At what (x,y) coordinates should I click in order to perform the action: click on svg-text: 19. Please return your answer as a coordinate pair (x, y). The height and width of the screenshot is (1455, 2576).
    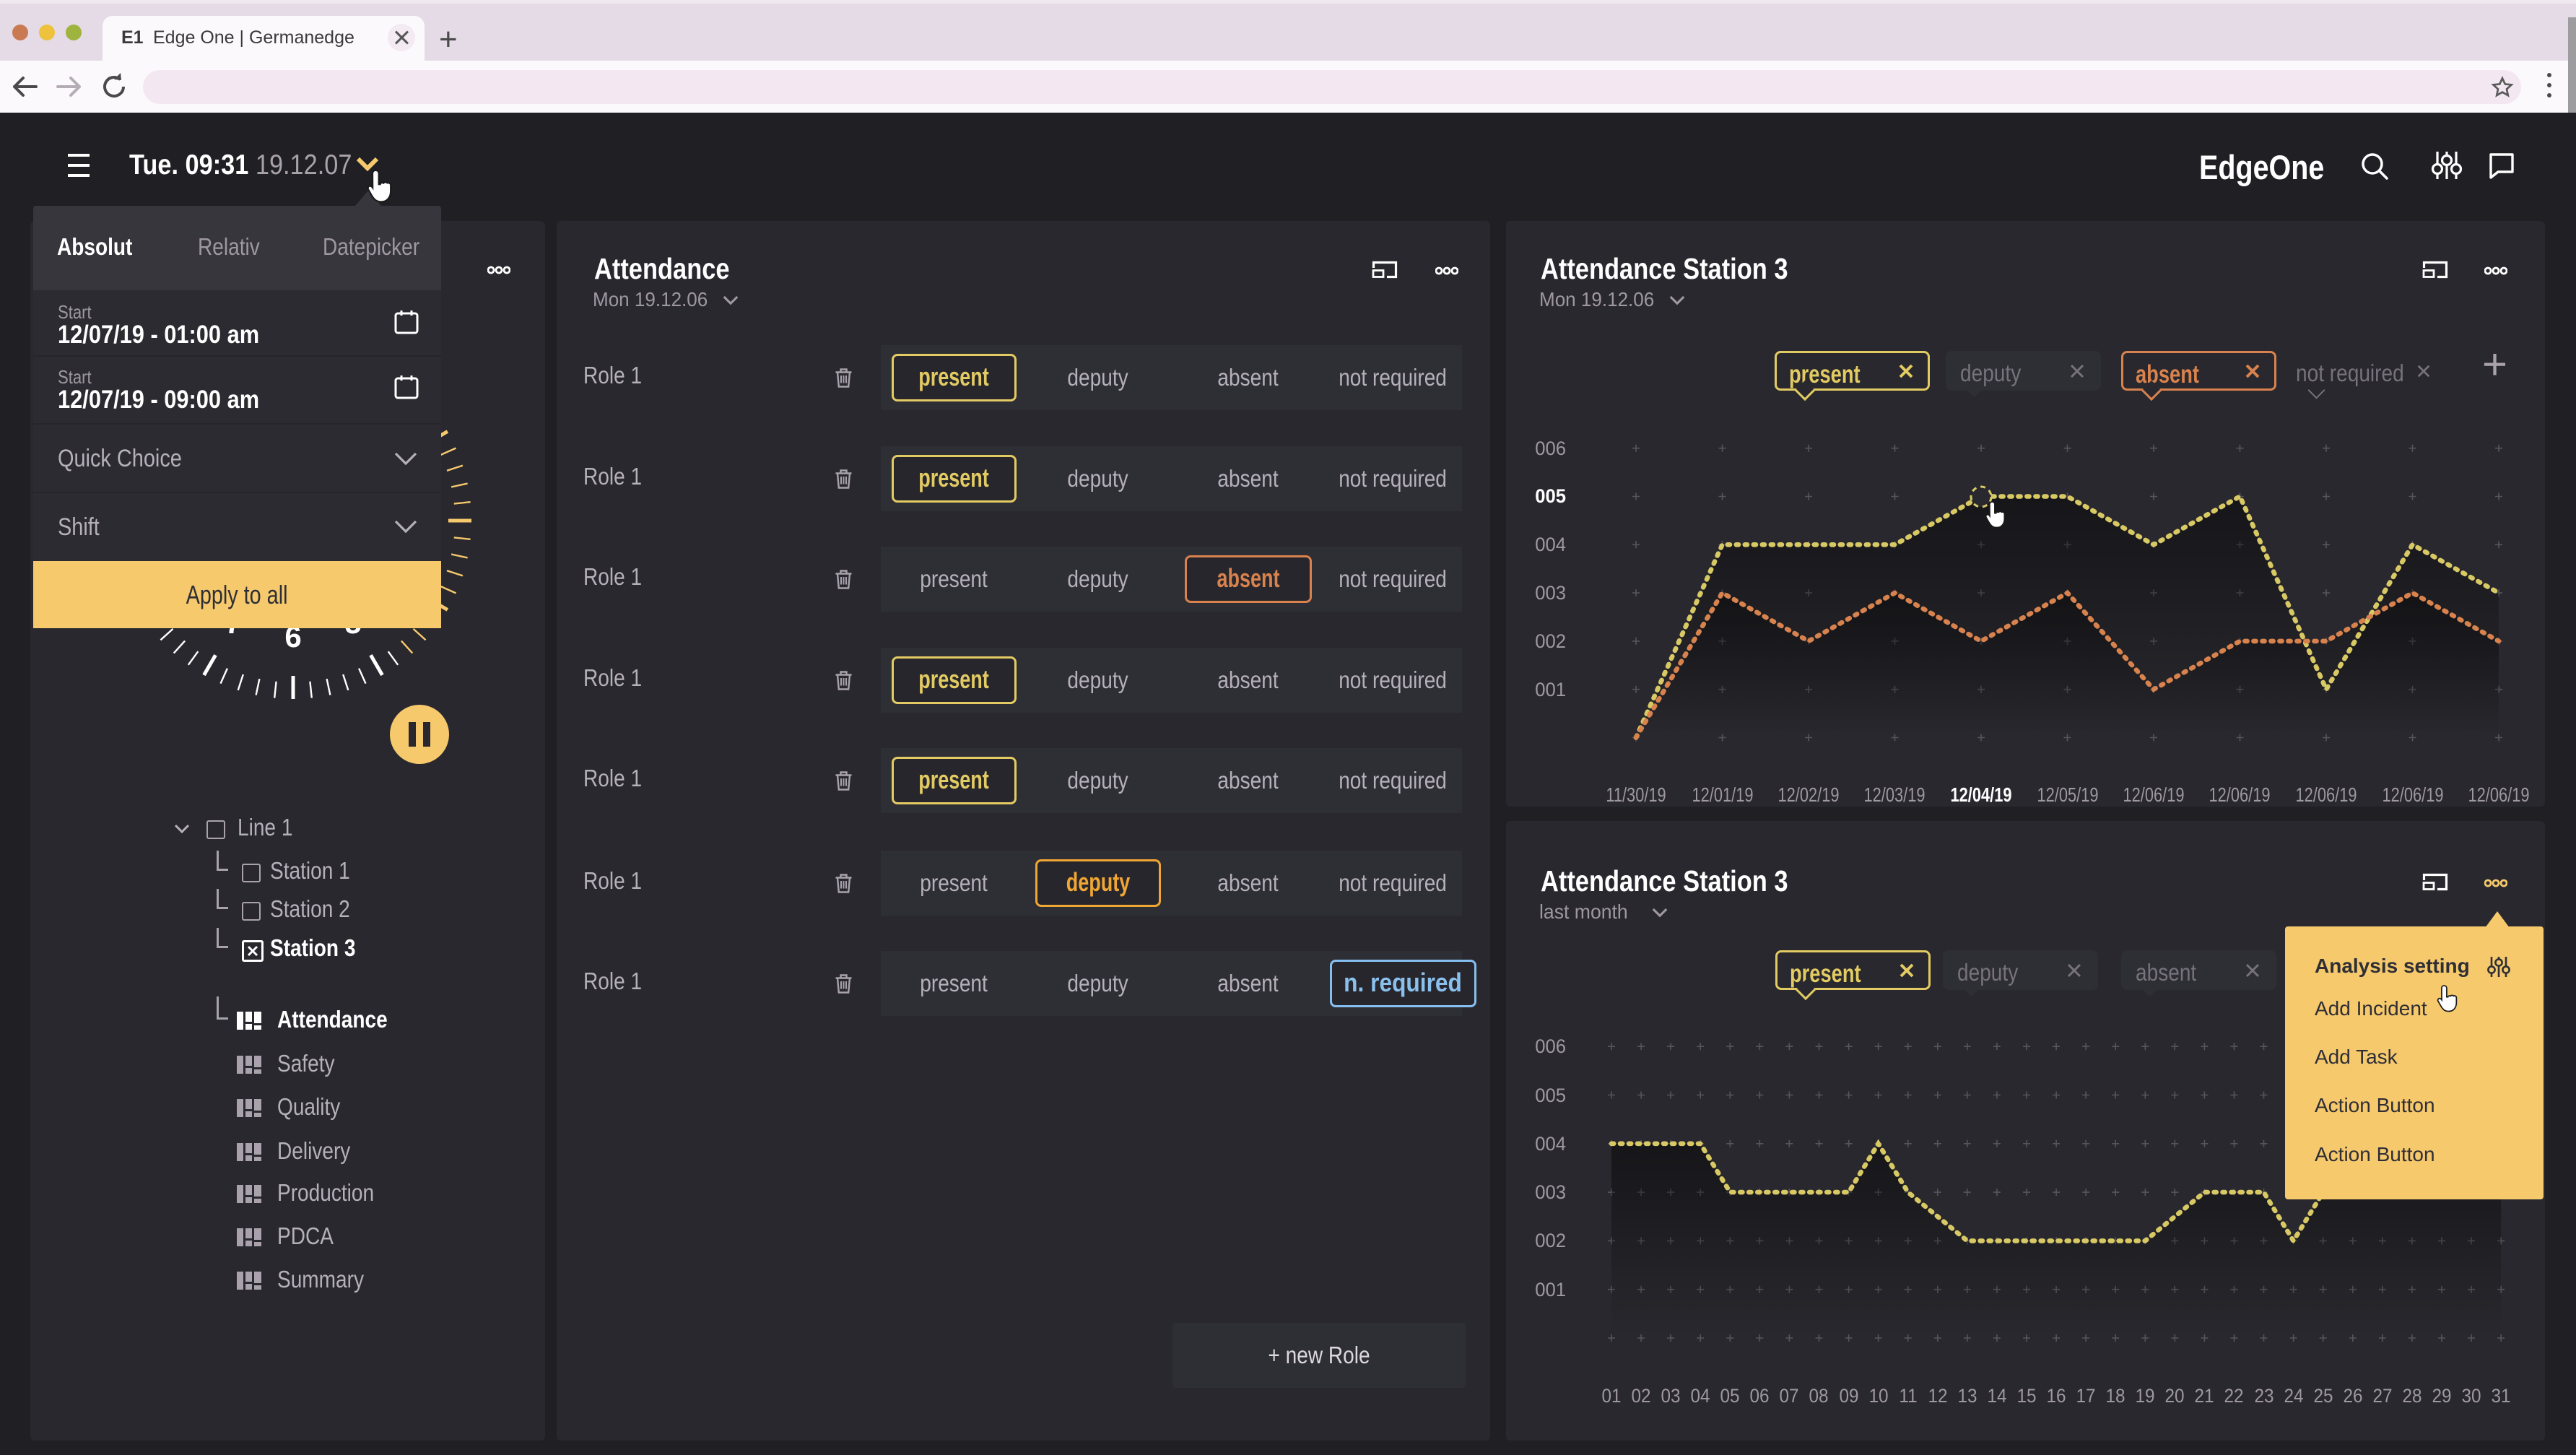
    Looking at the image, I should click on (2144, 1397).